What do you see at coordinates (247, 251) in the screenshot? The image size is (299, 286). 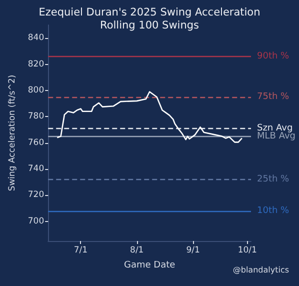 I see `x-tick-label: 10/1` at bounding box center [247, 251].